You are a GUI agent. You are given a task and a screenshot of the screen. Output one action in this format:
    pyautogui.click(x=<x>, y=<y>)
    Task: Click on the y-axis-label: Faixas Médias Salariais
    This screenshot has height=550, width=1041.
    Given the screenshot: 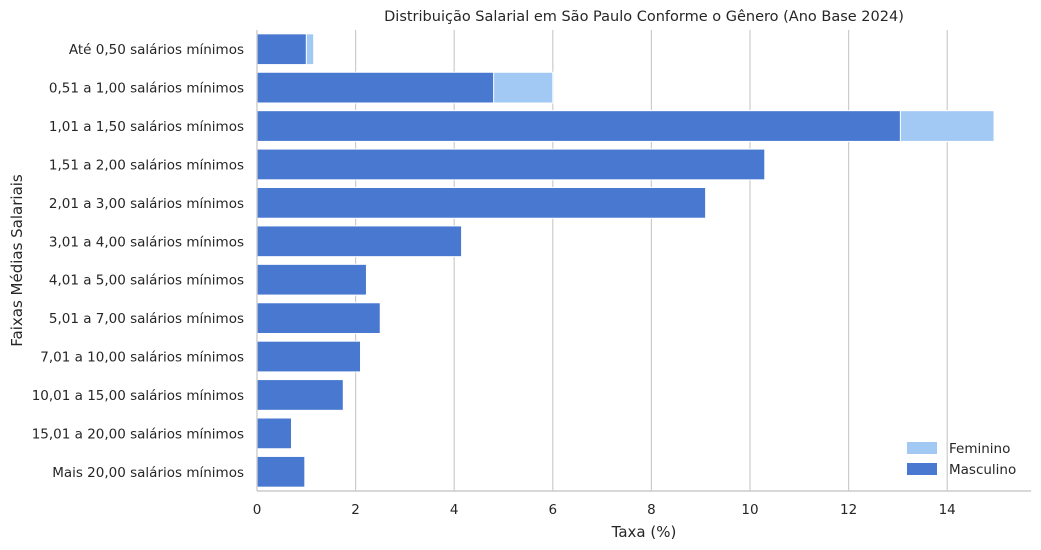 What is the action you would take?
    pyautogui.click(x=17, y=260)
    